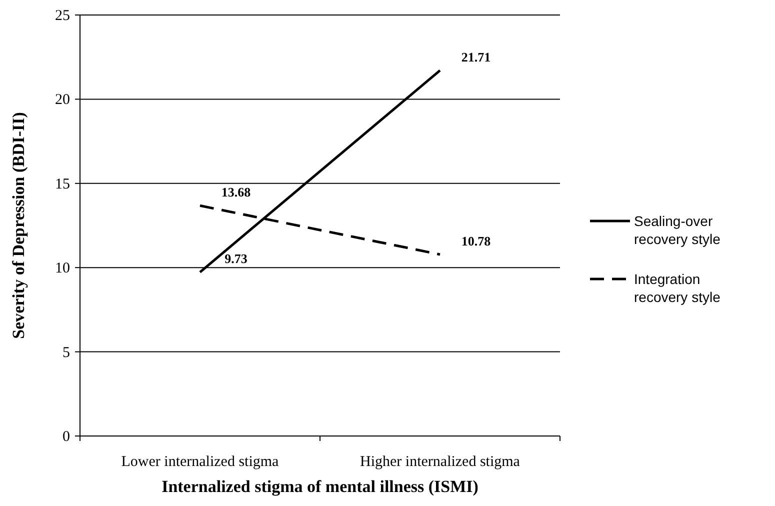 The width and height of the screenshot is (775, 506). I want to click on y-tick-label: 25, so click(62, 16).